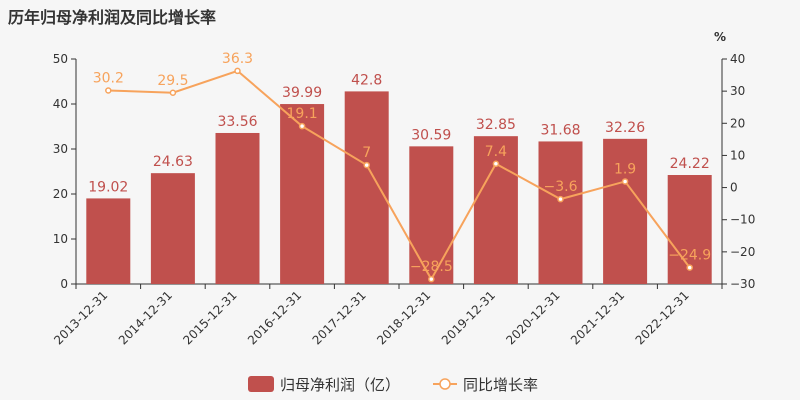 The width and height of the screenshot is (800, 400). I want to click on x-axis-tick-label: 2022-12-31, so click(662, 317).